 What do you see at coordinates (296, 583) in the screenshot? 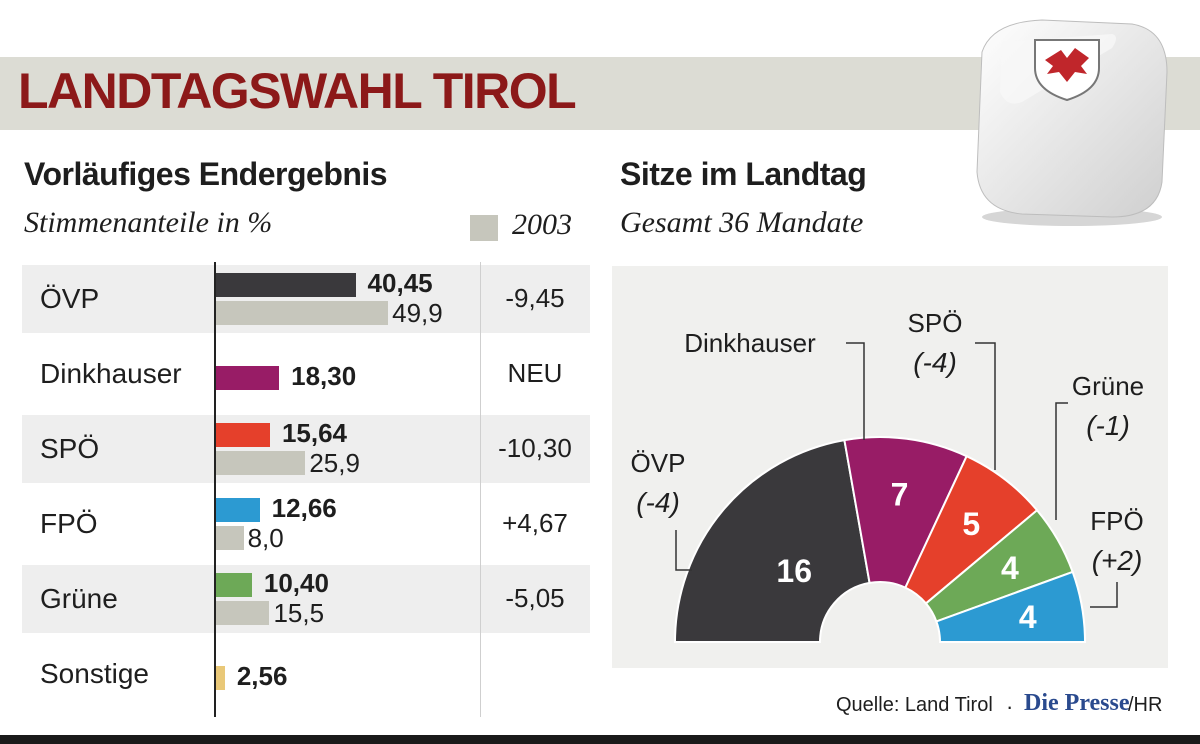
I see `bar-value-2008: 10,40` at bounding box center [296, 583].